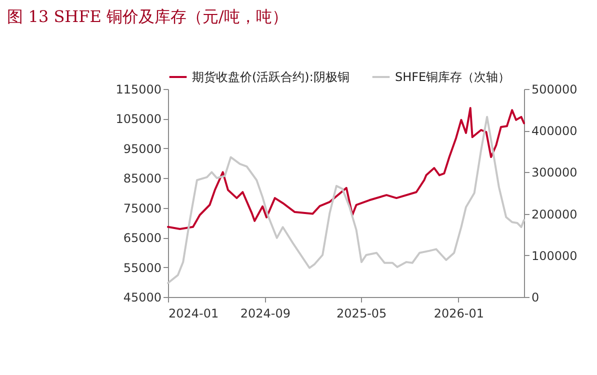 The height and width of the screenshot is (375, 597). Describe the element at coordinates (555, 173) in the screenshot. I see `y2-tick-label: 300000` at that location.